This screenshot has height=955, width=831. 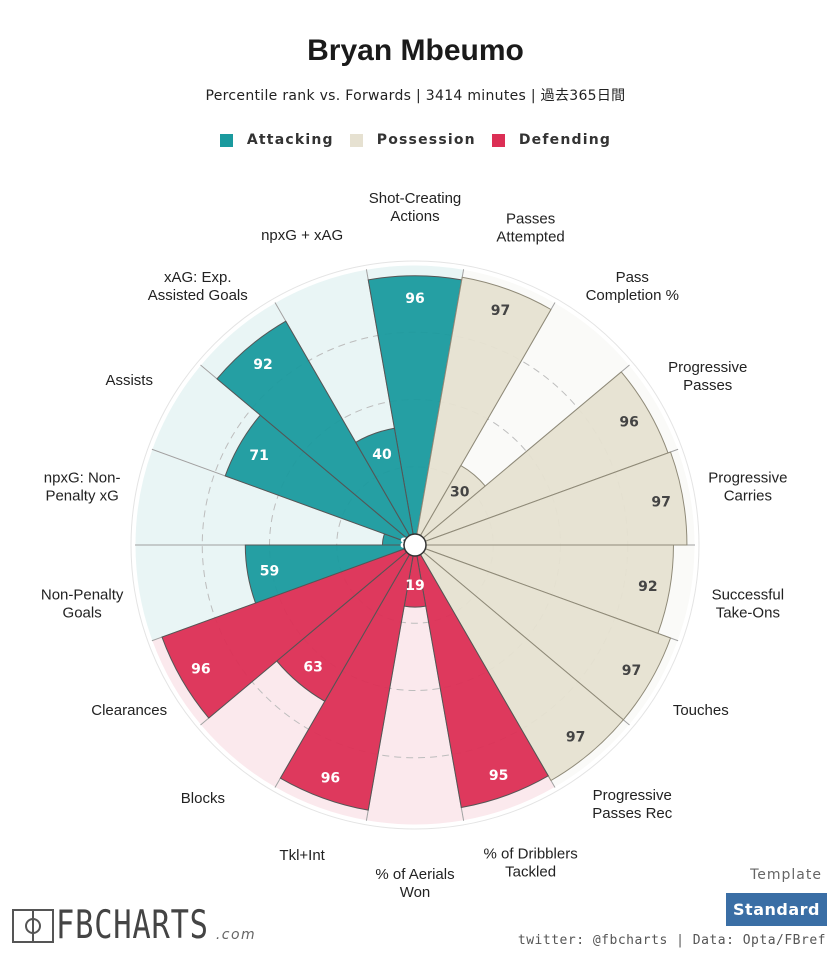 I want to click on fbcharts-logo: FBCHARTS .com, so click(x=134, y=925).